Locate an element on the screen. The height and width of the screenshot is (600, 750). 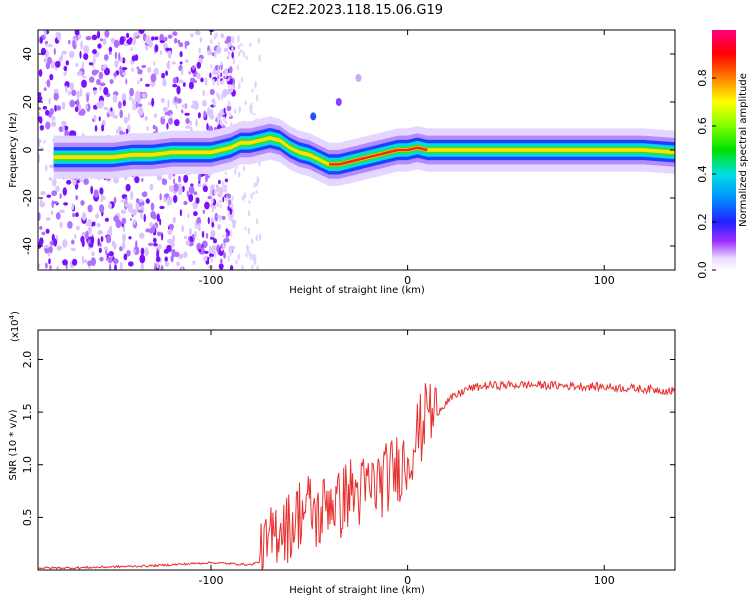
colorbar-tick-label: 0.6 is located at coordinates (702, 126).